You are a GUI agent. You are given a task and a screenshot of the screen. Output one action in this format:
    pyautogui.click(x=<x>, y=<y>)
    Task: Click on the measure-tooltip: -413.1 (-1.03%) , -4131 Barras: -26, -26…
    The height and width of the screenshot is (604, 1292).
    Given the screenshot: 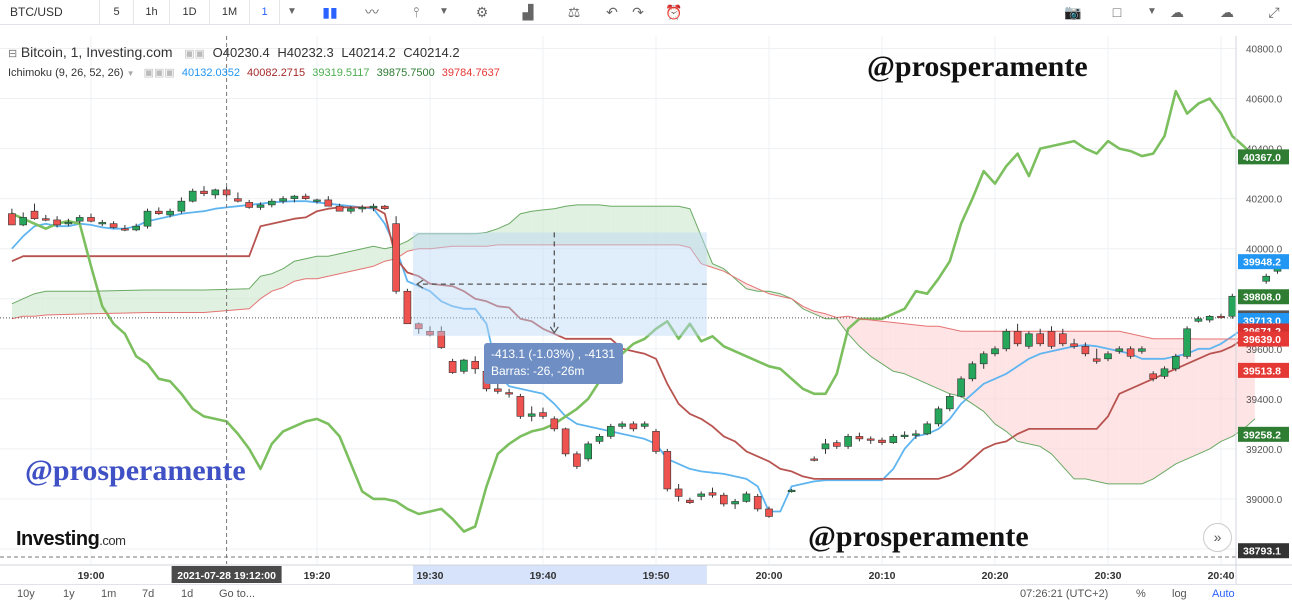 What is the action you would take?
    pyautogui.click(x=553, y=363)
    